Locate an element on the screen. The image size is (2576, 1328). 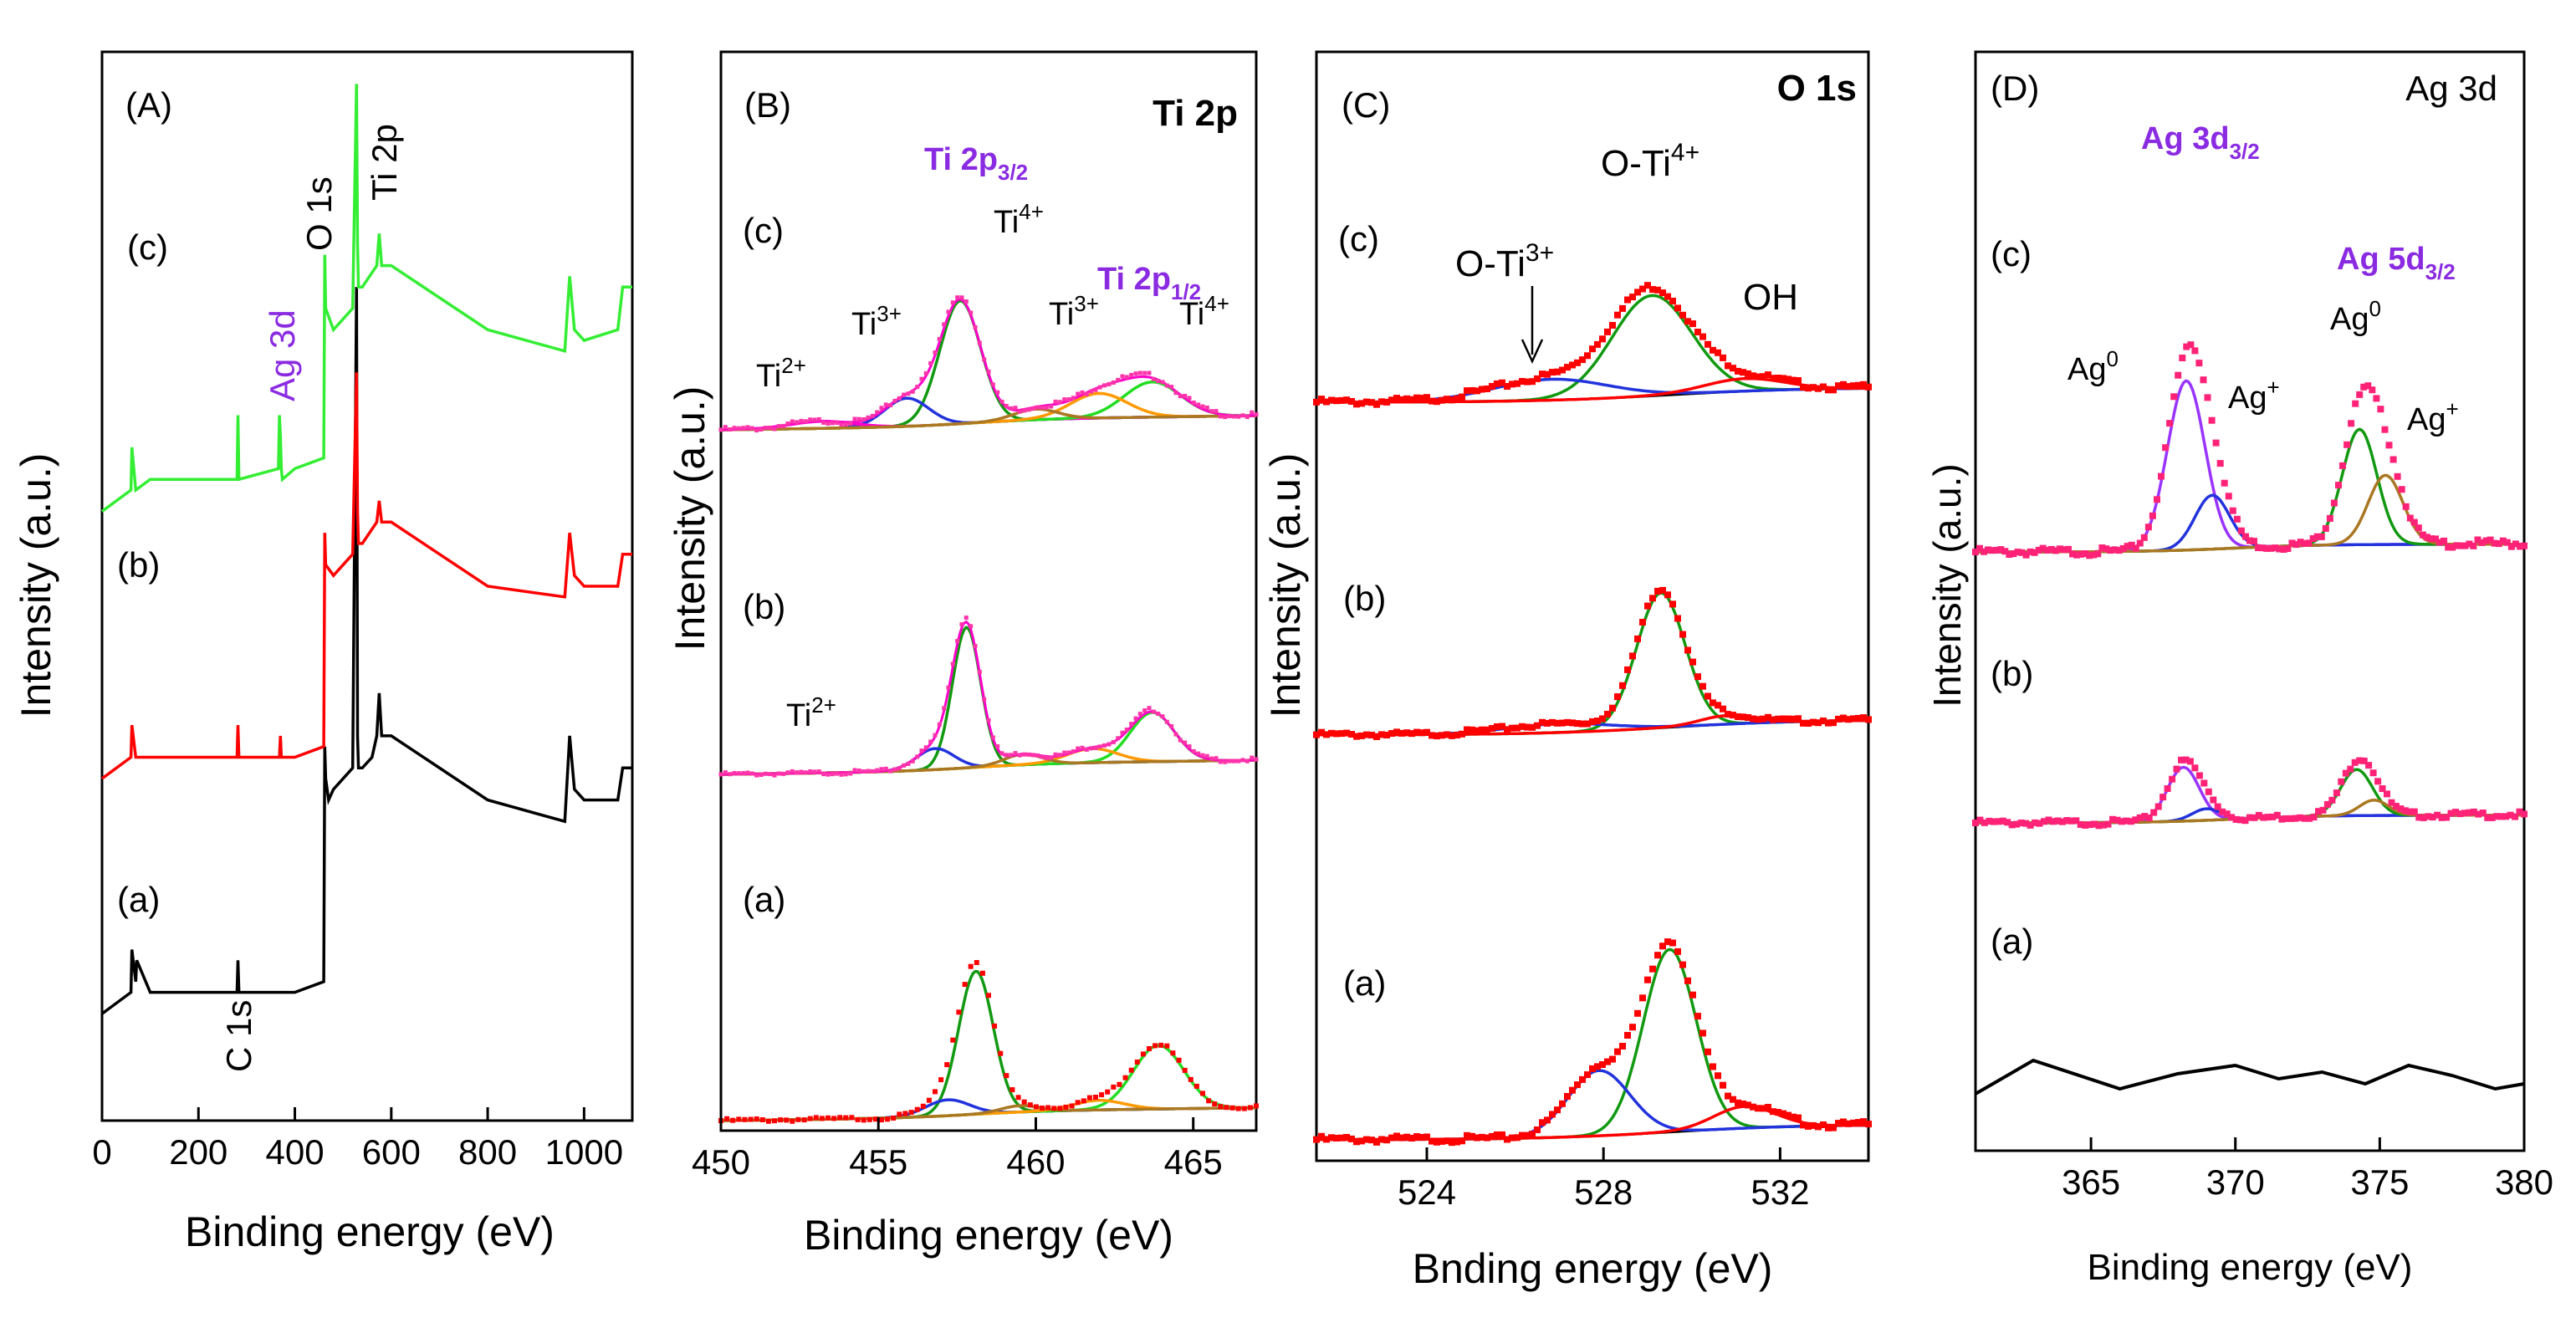
panel-b-ti2plus-a: Ti2+ is located at coordinates (781, 373).